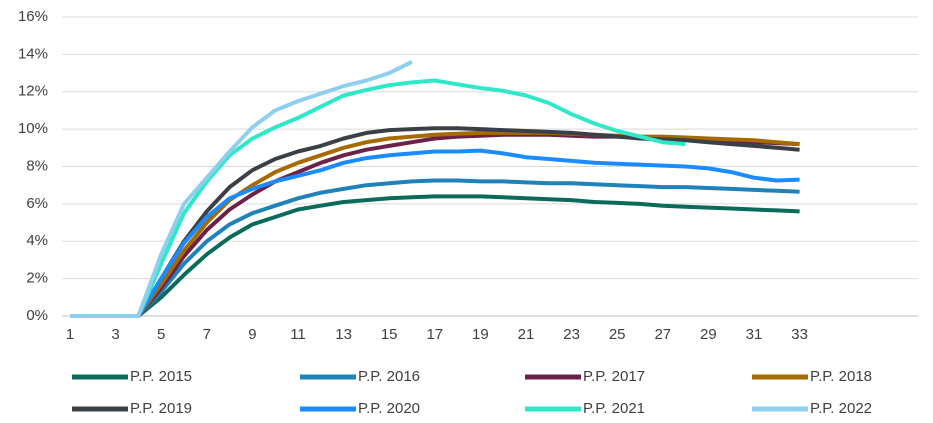 The width and height of the screenshot is (933, 423). What do you see at coordinates (37, 240) in the screenshot?
I see `y-tick-label: 4%` at bounding box center [37, 240].